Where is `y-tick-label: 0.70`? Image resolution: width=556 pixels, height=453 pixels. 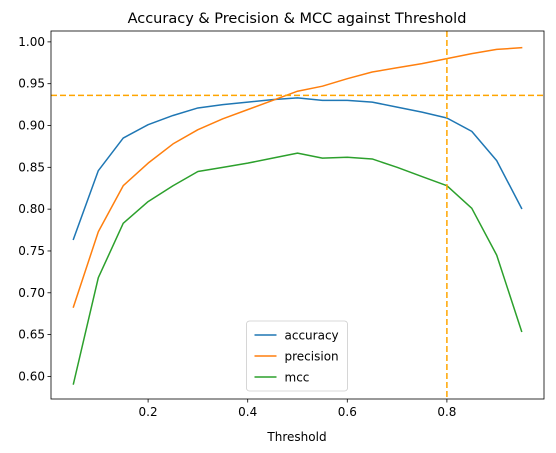 y-tick-label: 0.70 is located at coordinates (31, 293).